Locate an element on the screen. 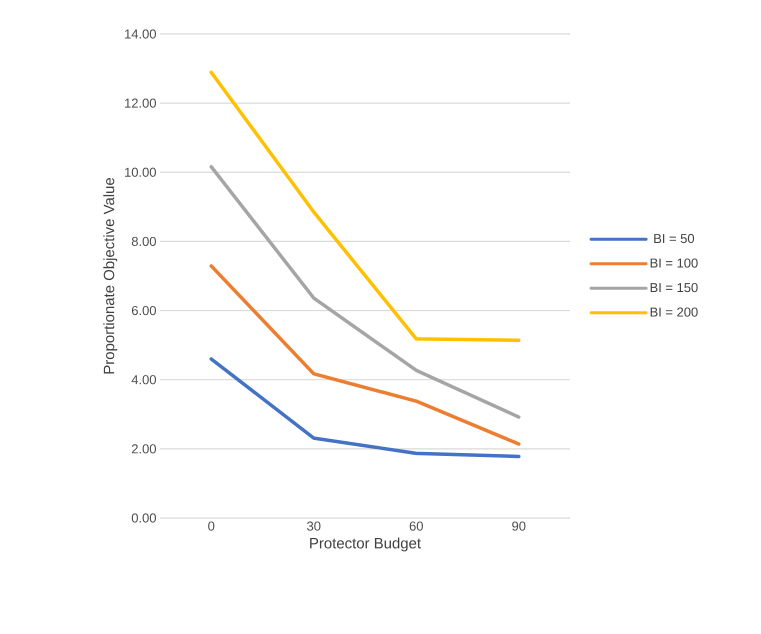 This screenshot has height=634, width=761. legend-label: BI = 200 is located at coordinates (674, 312).